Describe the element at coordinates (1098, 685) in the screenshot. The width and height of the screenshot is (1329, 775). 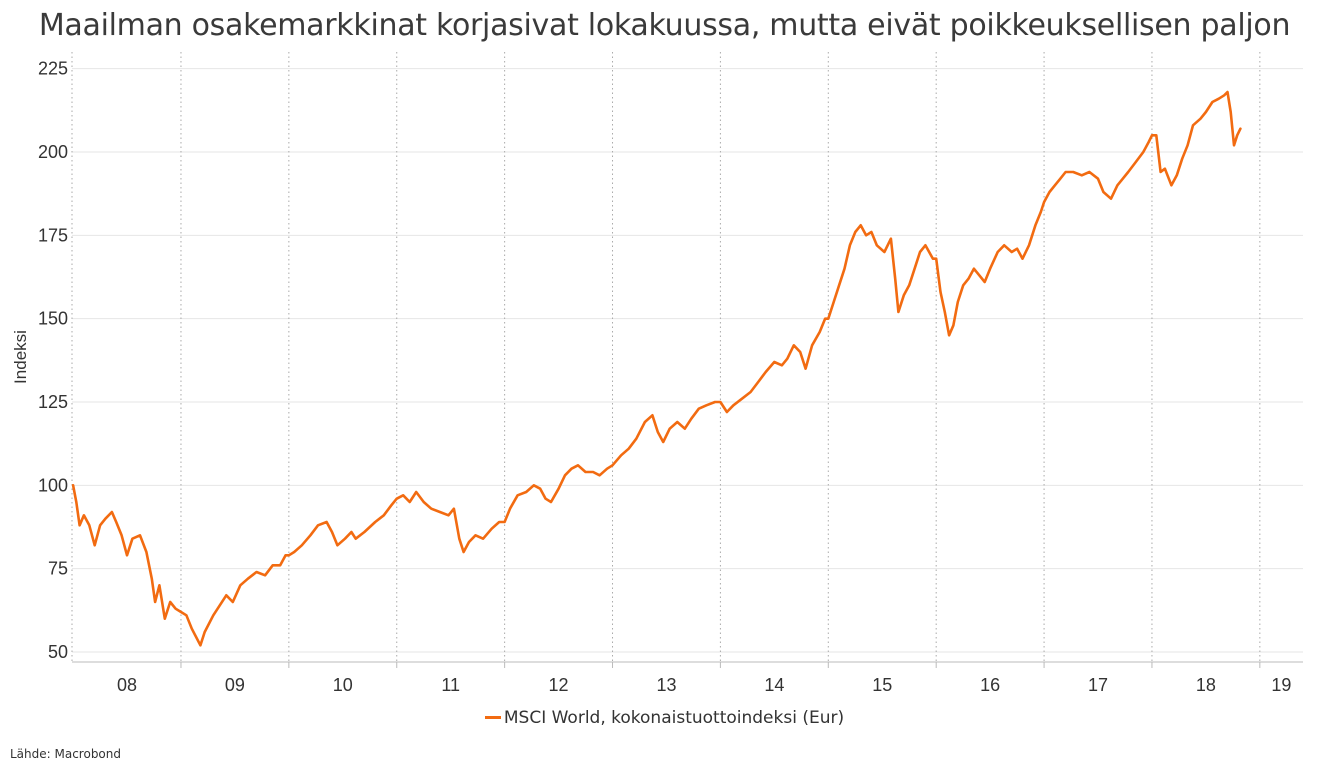
I see `x-tick-label: 17` at that location.